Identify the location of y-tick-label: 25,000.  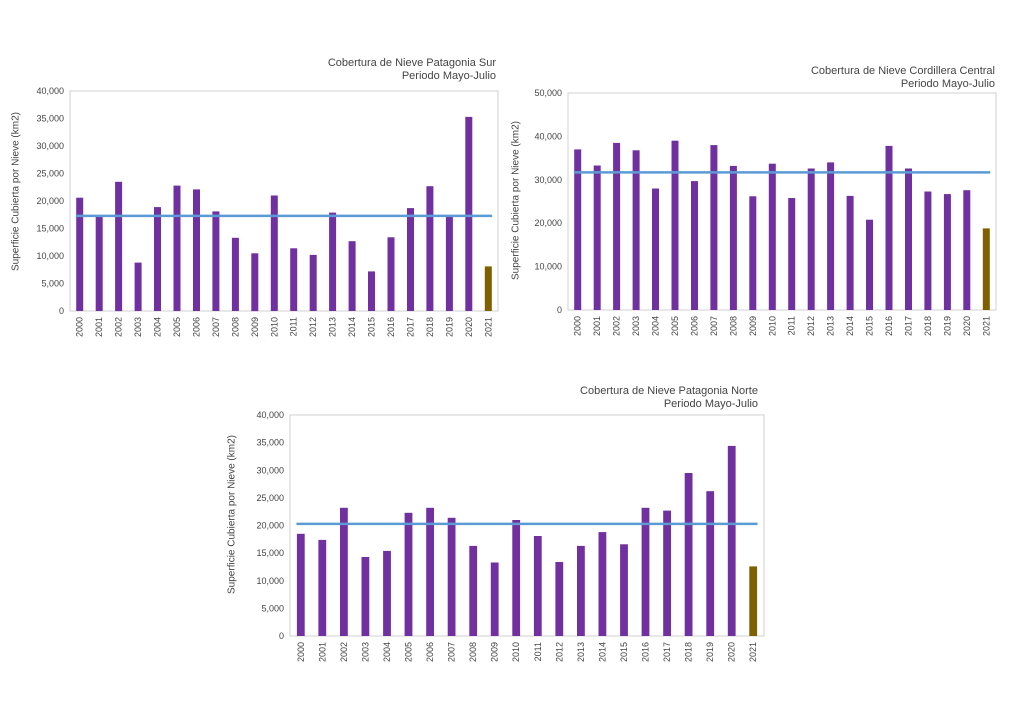
(50, 174).